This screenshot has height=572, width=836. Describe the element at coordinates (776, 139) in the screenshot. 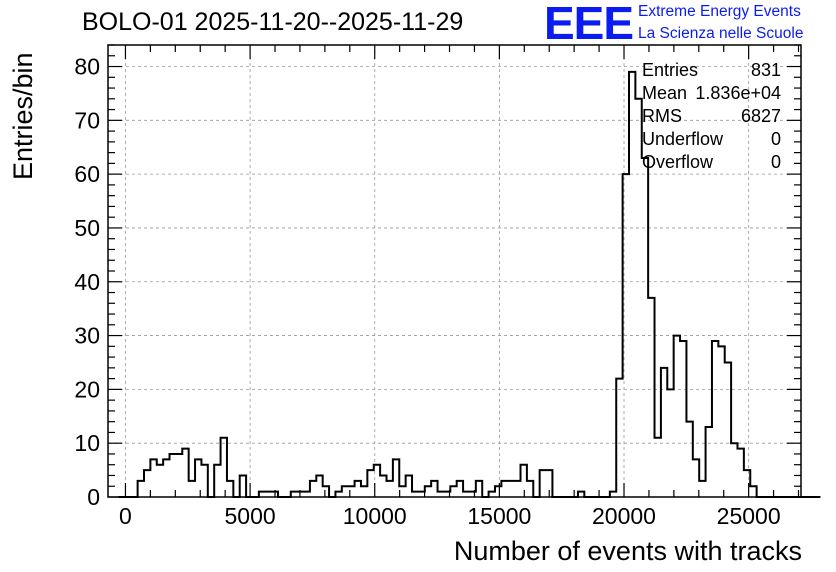

I see `stats-value-underflow: 0` at that location.